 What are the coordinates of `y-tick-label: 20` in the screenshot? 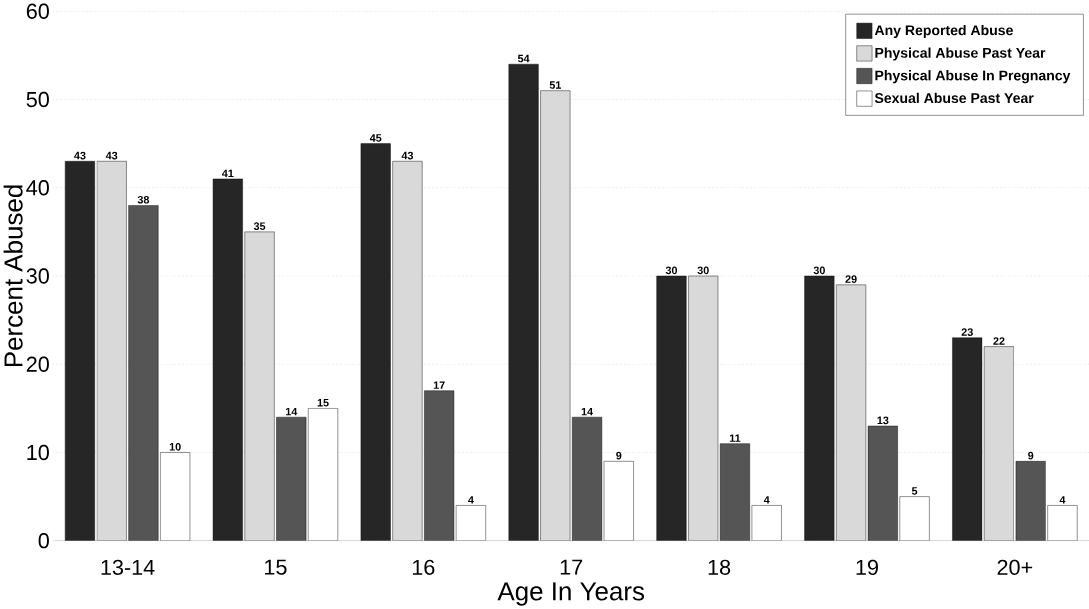 It's located at (37, 364).